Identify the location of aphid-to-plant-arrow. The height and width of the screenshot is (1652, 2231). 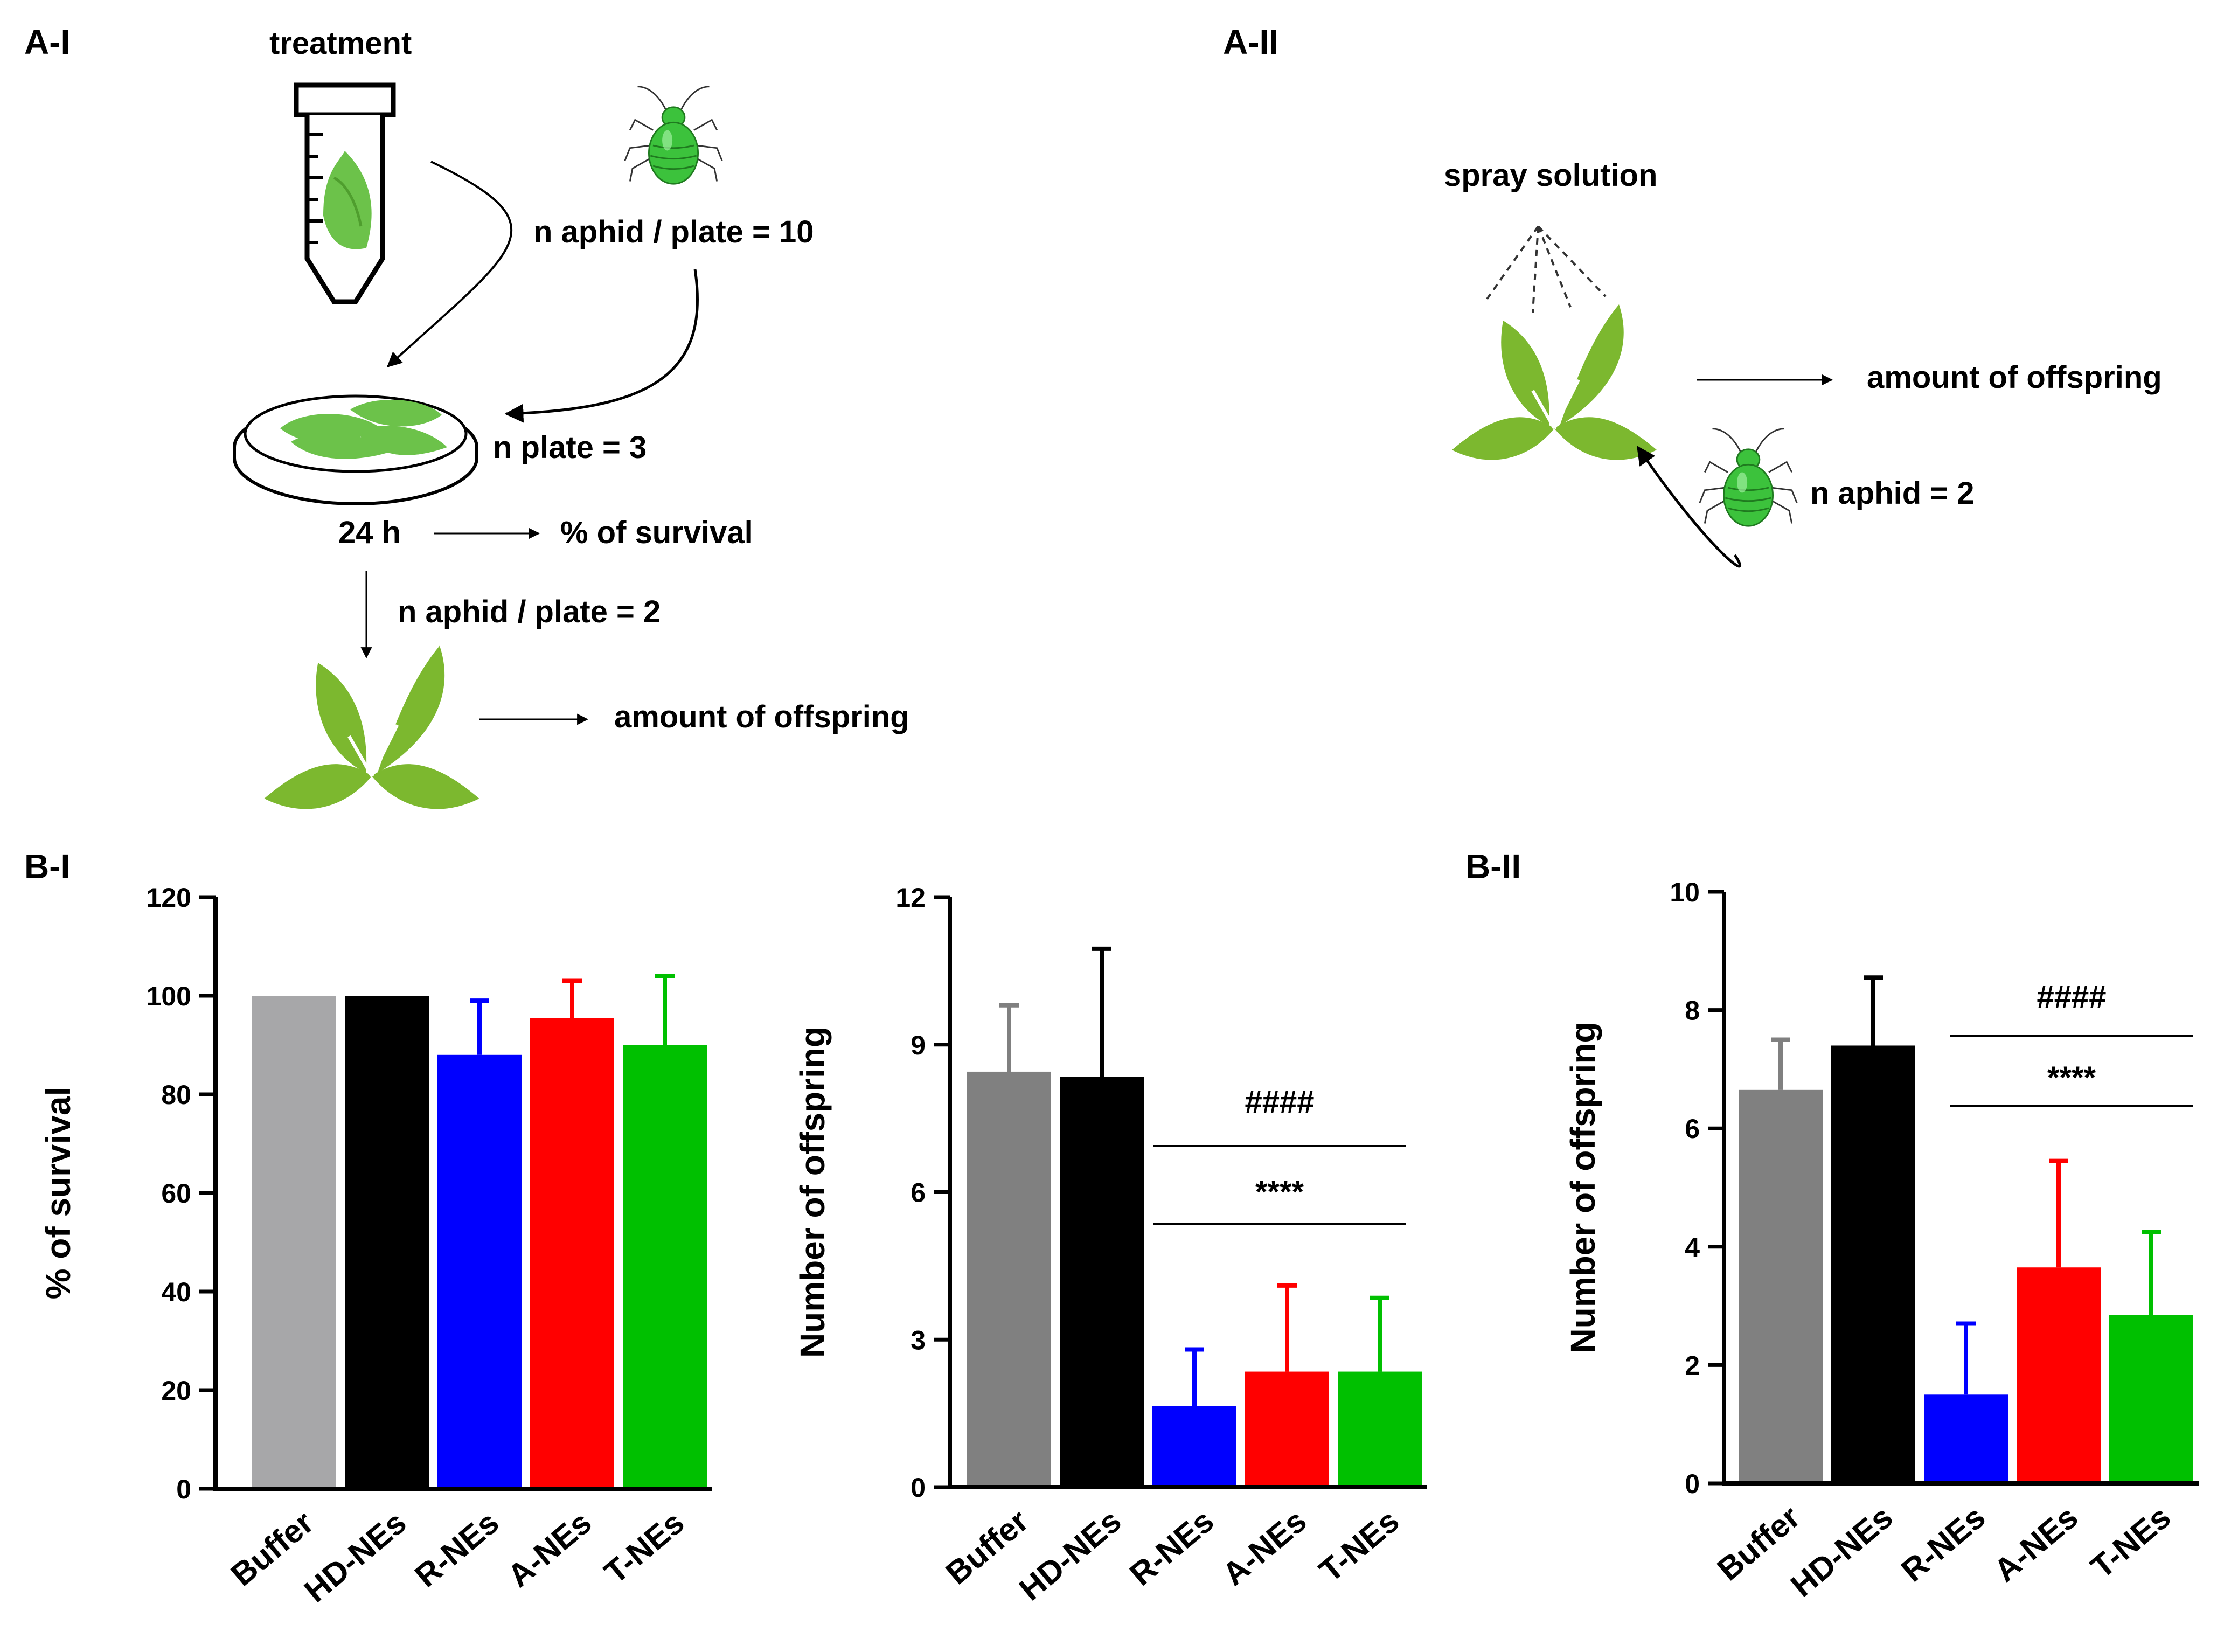
(1688, 507).